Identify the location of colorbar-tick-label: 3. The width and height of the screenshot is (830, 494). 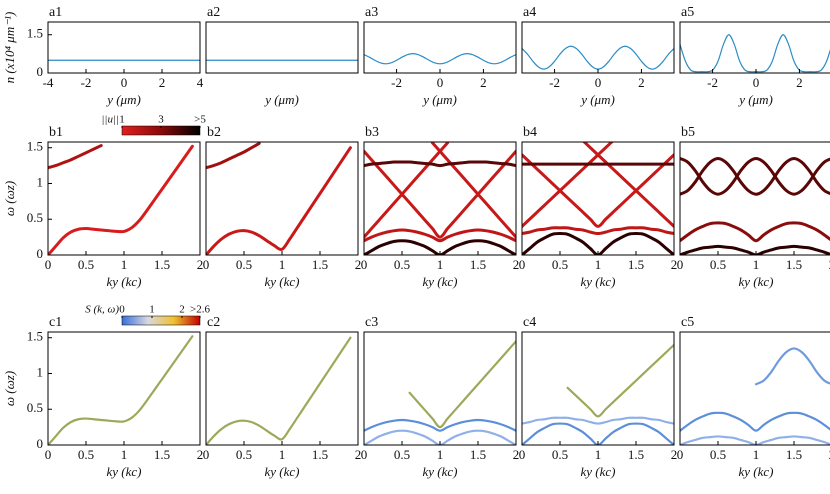
(161, 120).